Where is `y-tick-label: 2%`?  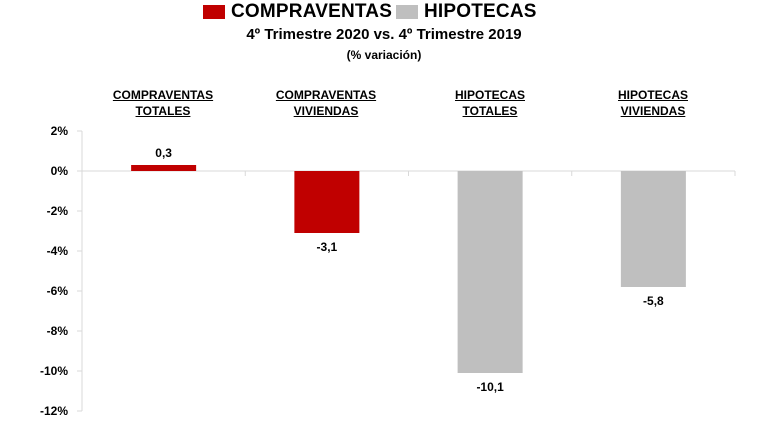
y-tick-label: 2% is located at coordinates (60, 131).